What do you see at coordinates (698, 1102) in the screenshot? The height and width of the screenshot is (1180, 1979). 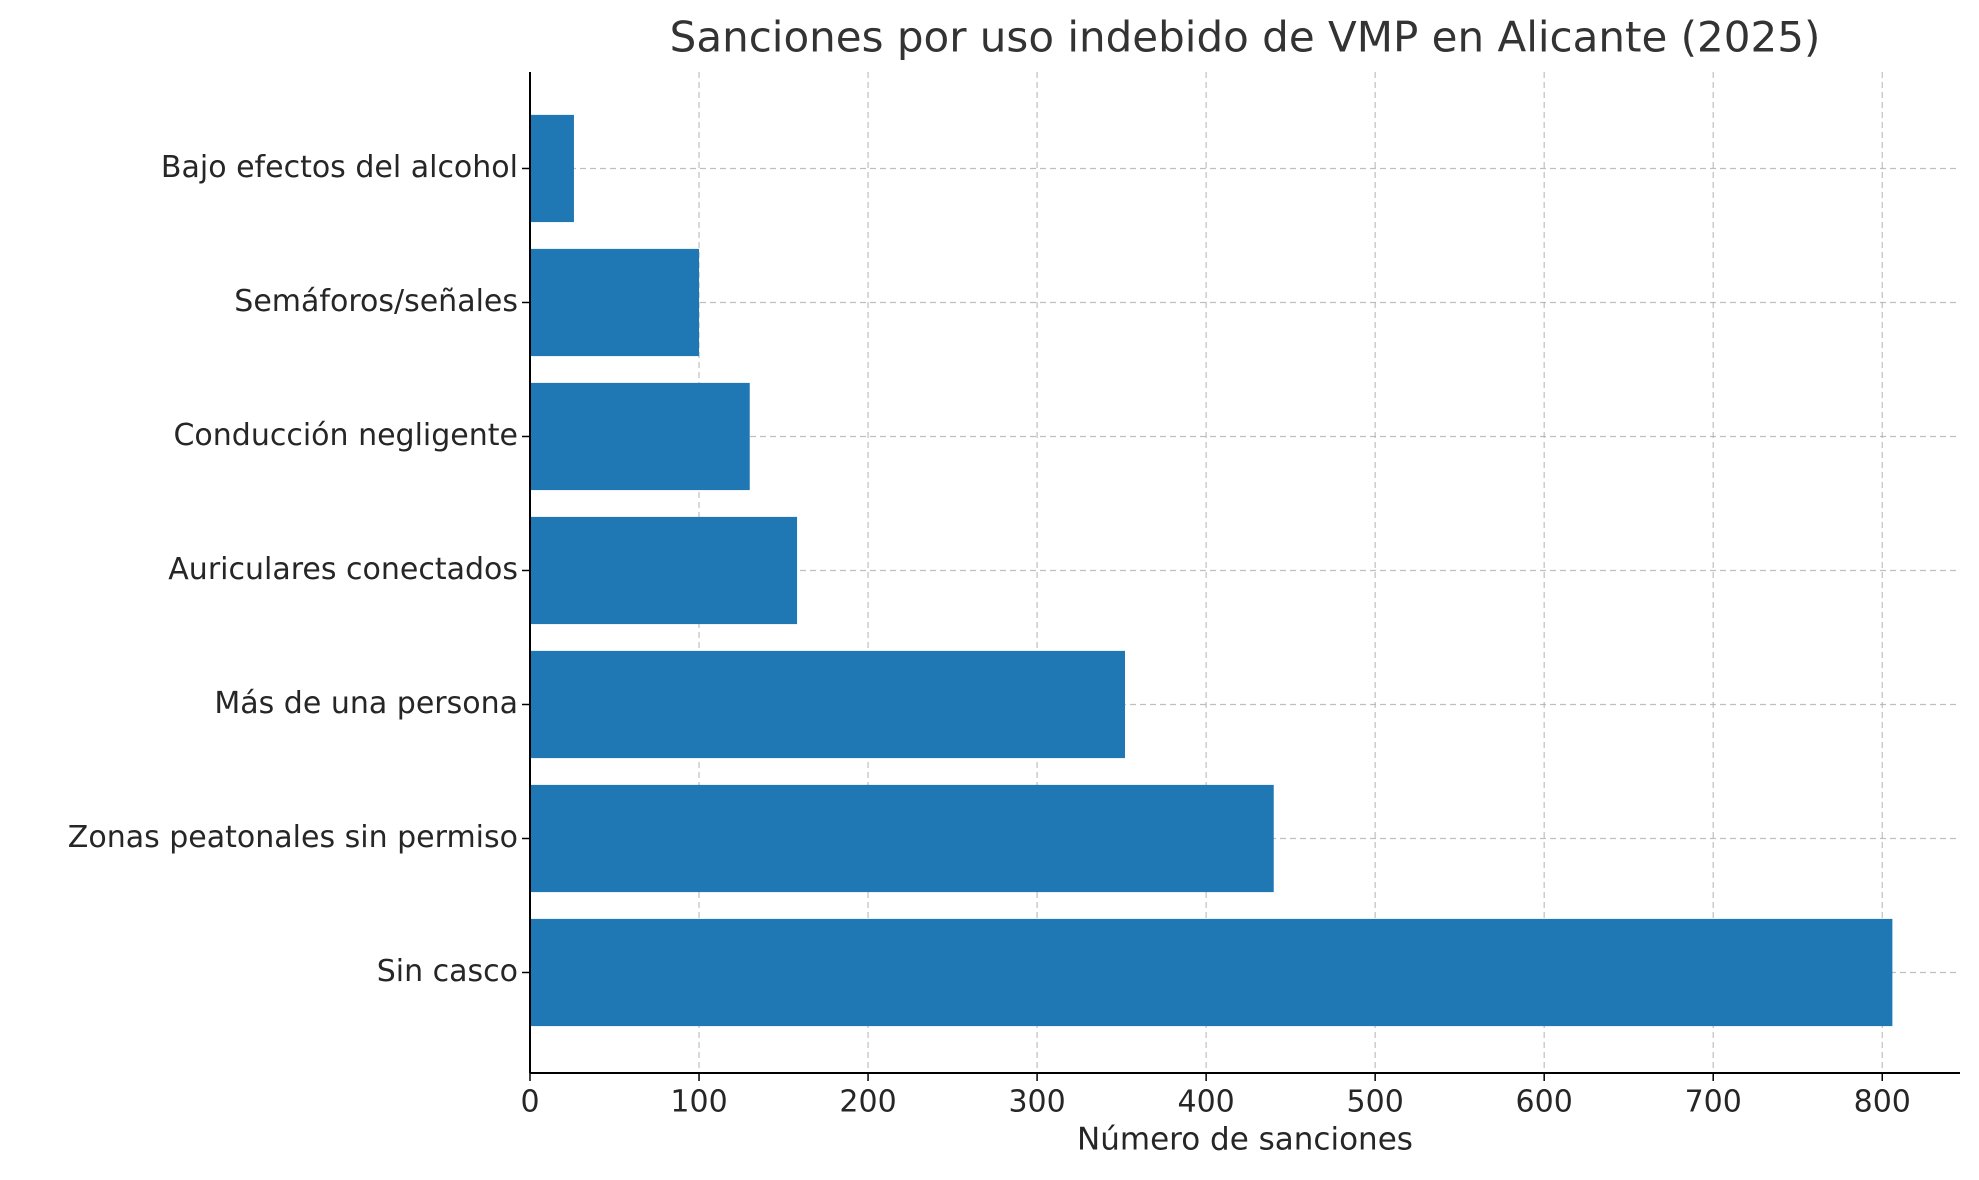 I see `x-tick-label: 100` at bounding box center [698, 1102].